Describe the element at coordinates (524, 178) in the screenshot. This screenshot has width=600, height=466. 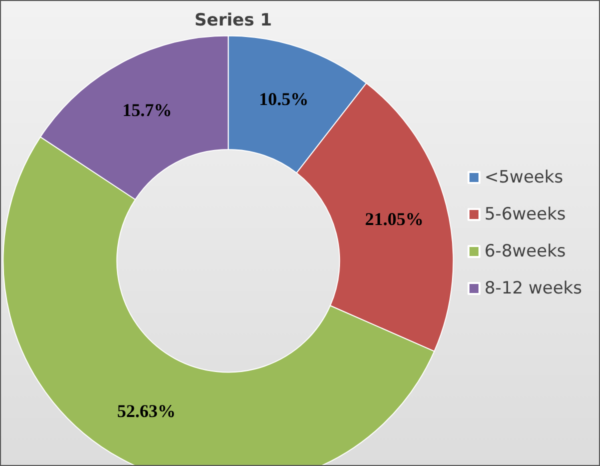
I see `legend-label: <5weeks` at that location.